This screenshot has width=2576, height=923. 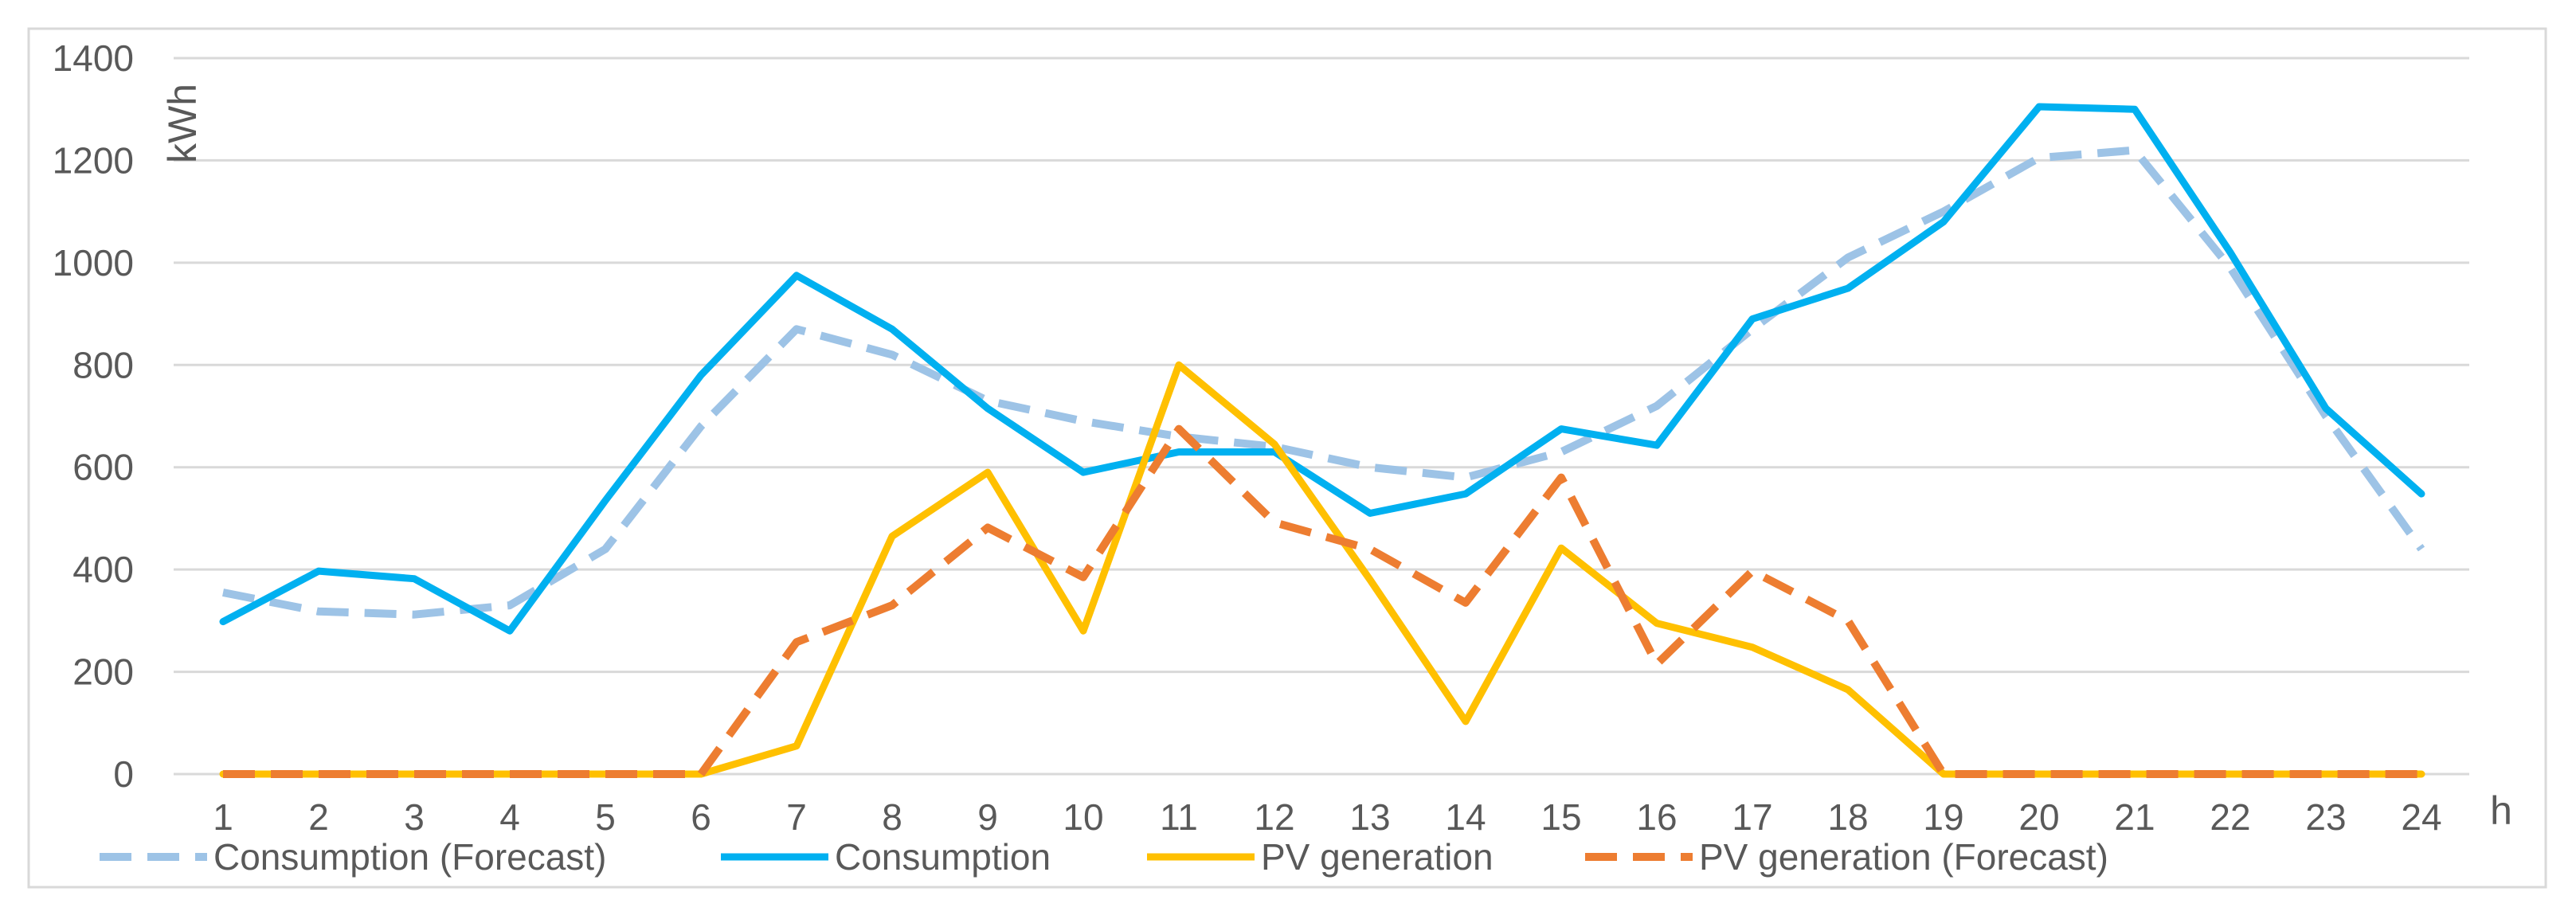 What do you see at coordinates (1903, 857) in the screenshot?
I see `legend-label: PV generation (Forecast)` at bounding box center [1903, 857].